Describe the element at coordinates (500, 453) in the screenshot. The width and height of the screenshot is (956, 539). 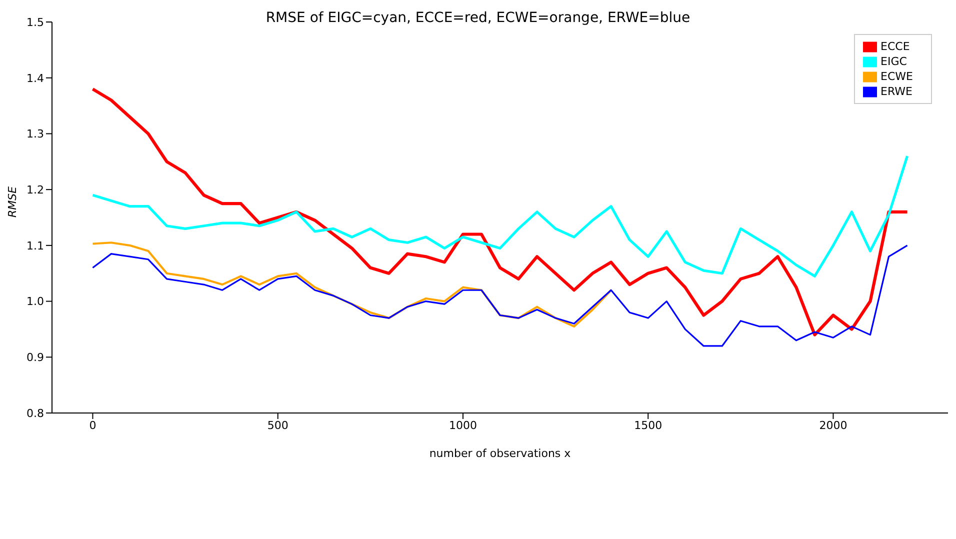
I see `x-axis-title: number of observations x` at that location.